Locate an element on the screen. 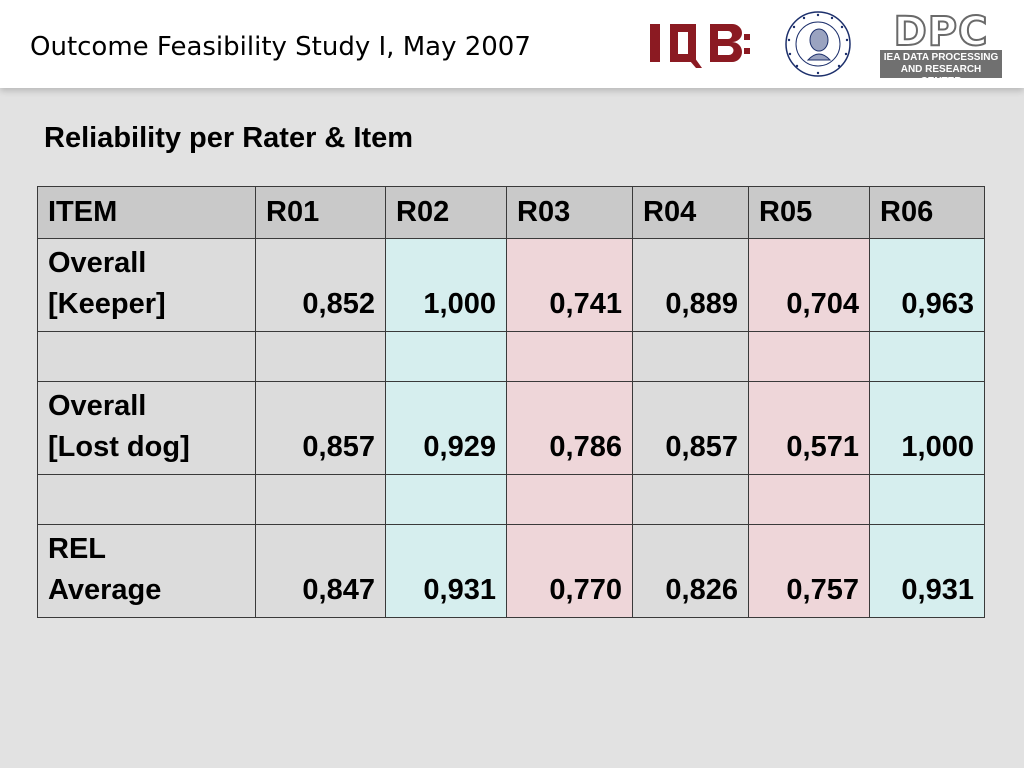 The width and height of the screenshot is (1024, 768). value-cell-r05: 0,704 is located at coordinates (809, 285).